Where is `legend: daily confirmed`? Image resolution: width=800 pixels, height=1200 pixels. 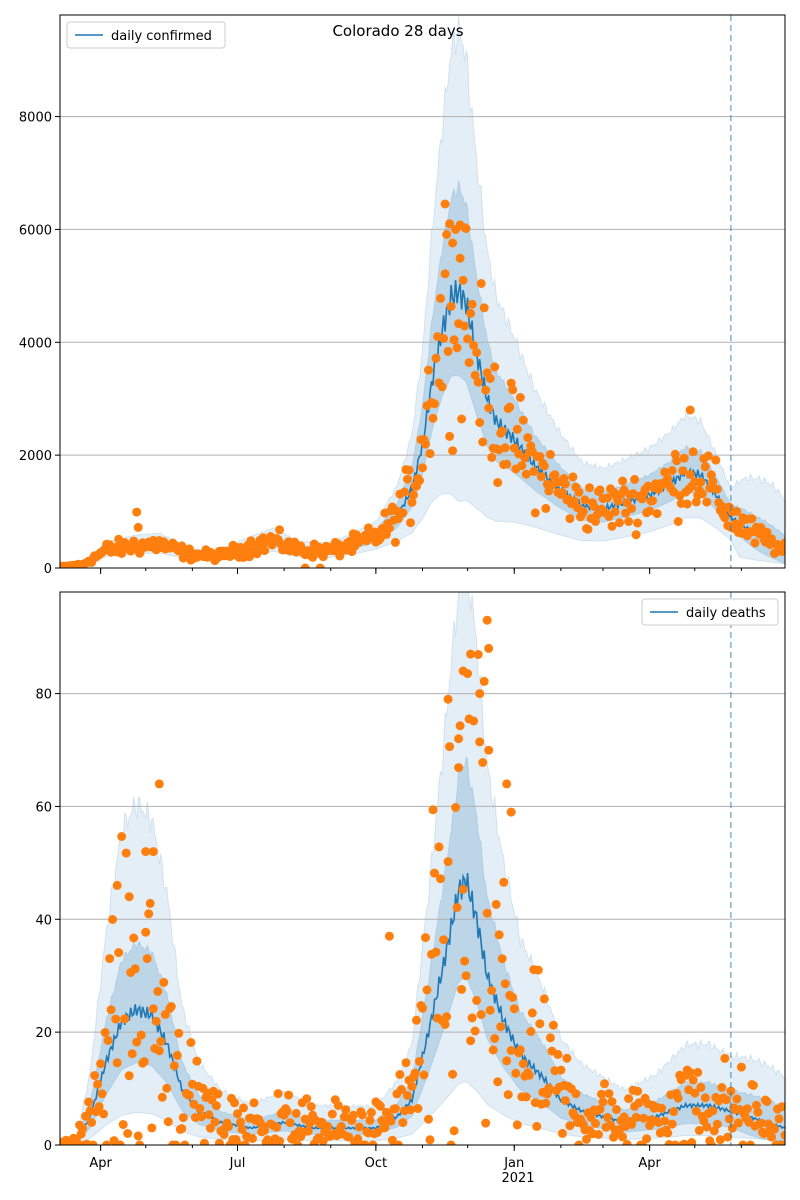 legend: daily confirmed is located at coordinates (146, 35).